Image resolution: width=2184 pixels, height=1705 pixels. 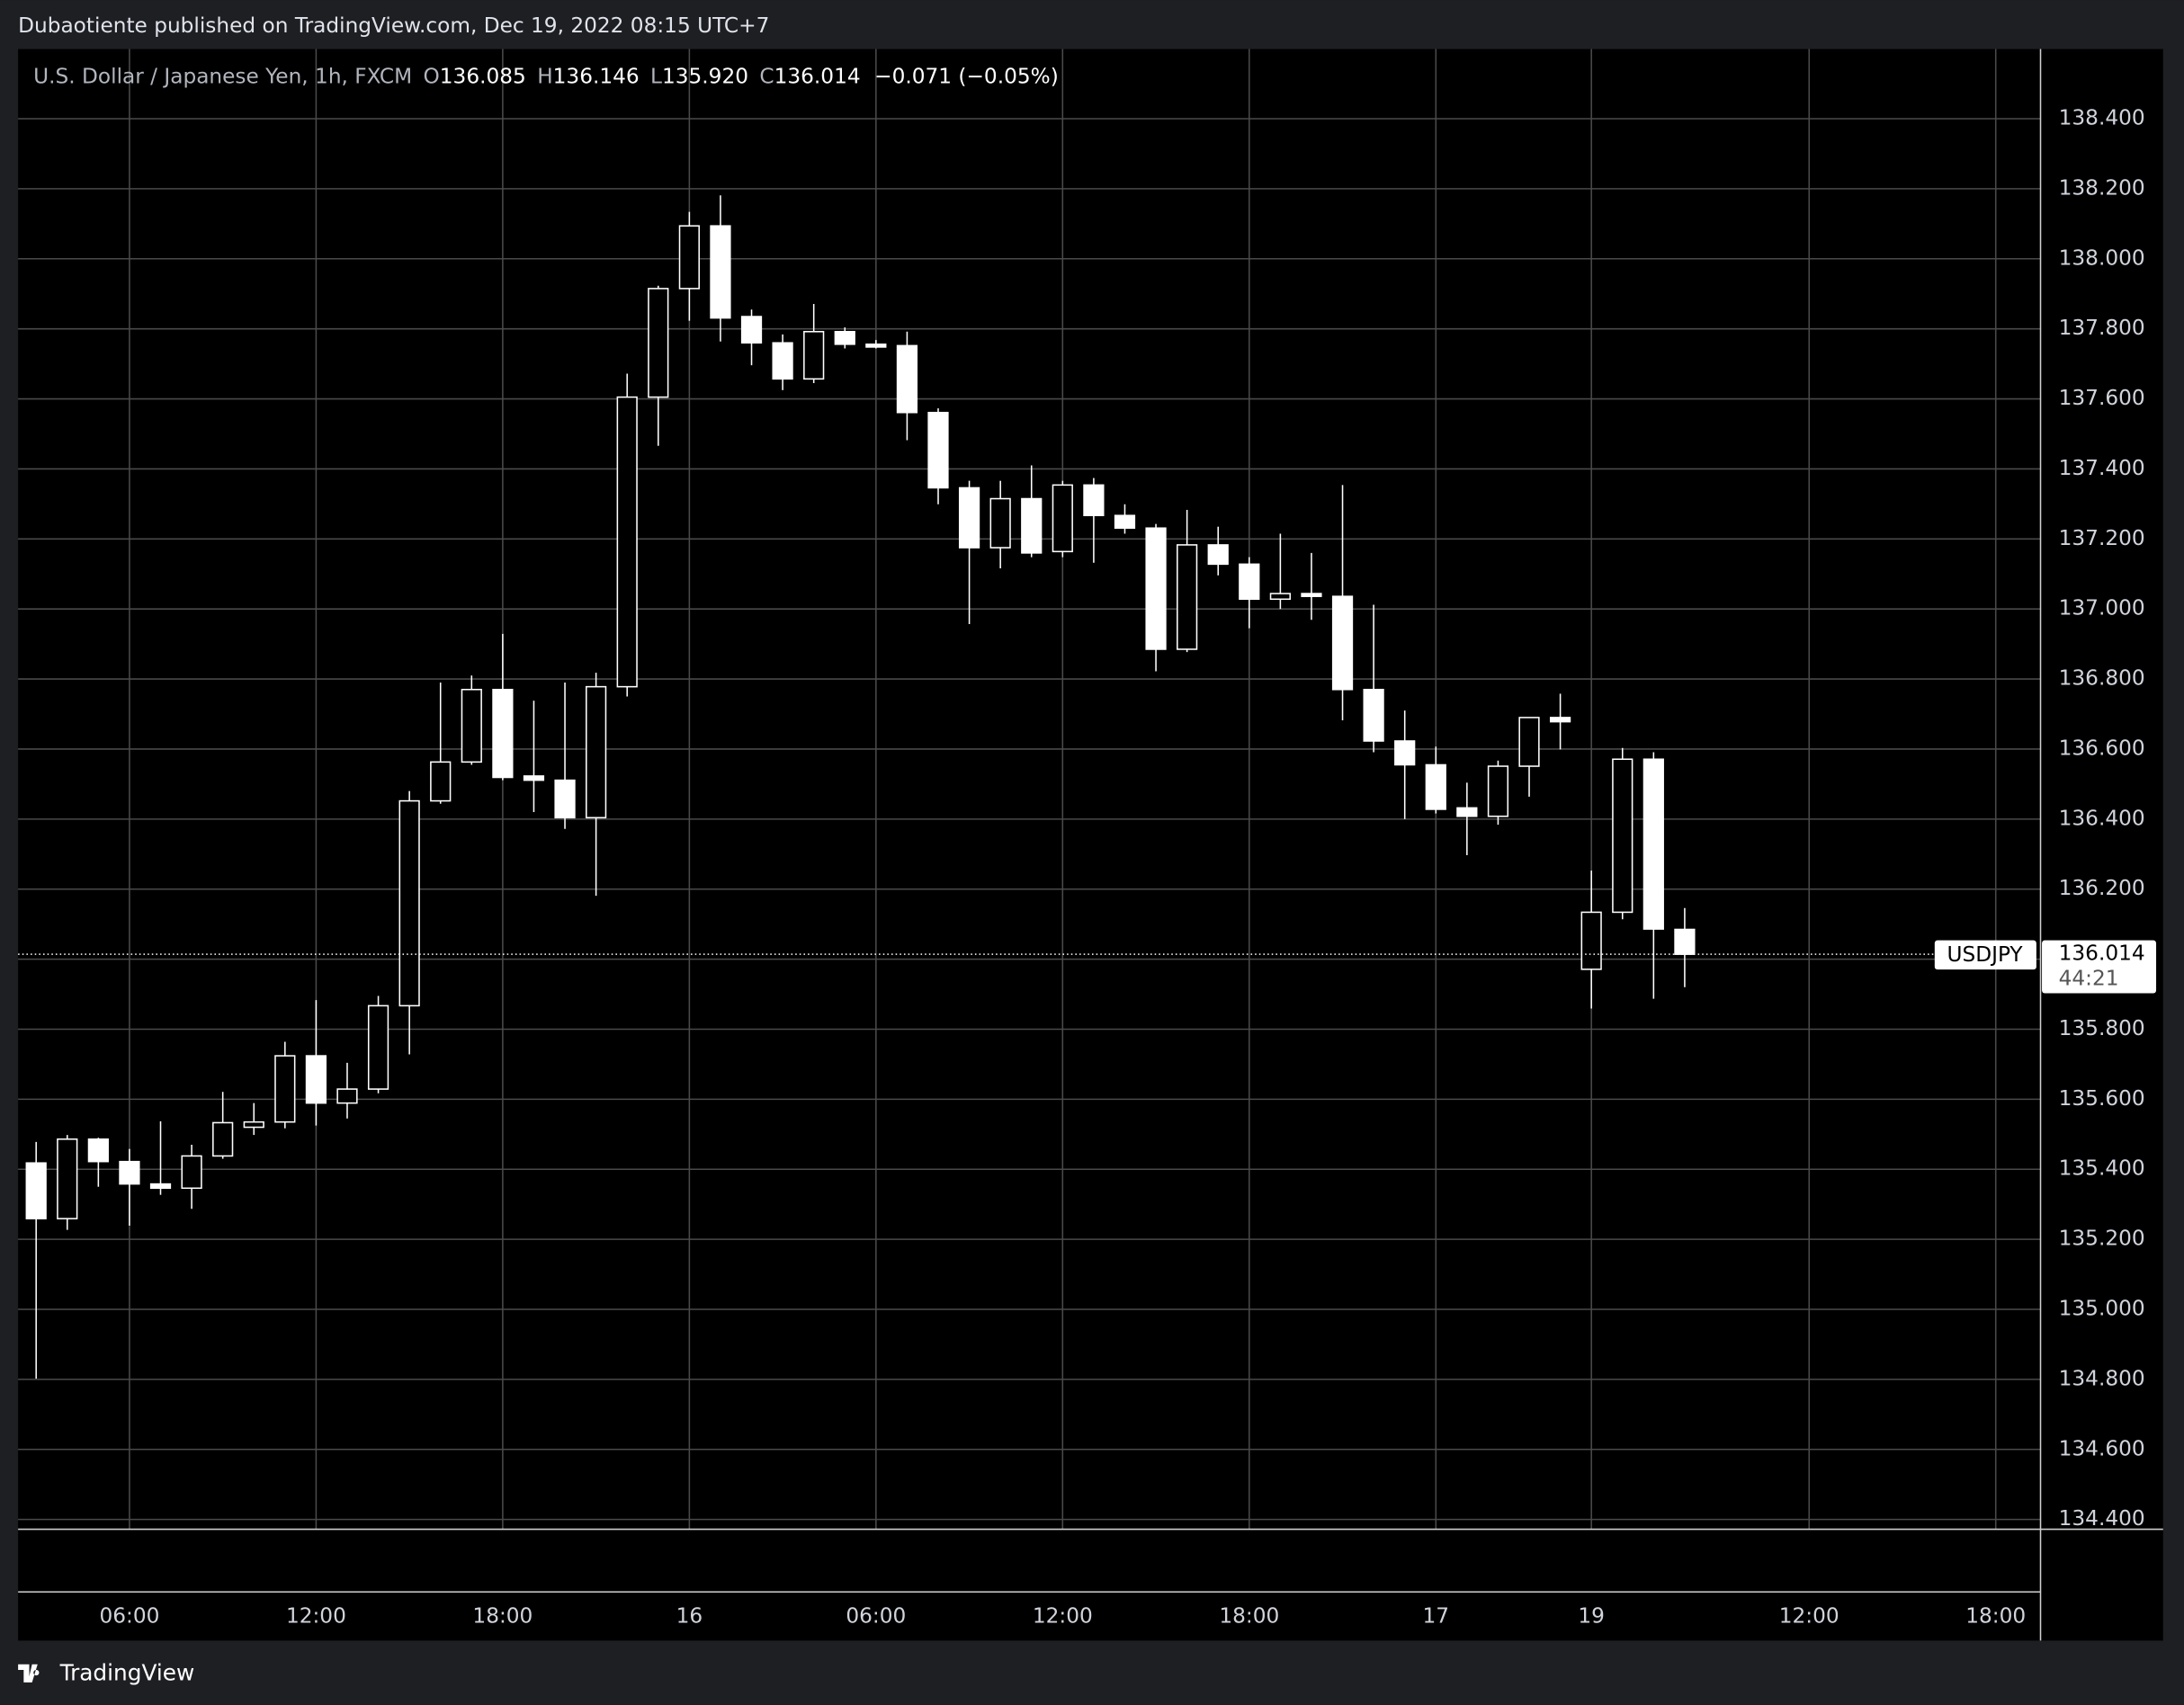 I want to click on price-label-box, so click(x=2099, y=967).